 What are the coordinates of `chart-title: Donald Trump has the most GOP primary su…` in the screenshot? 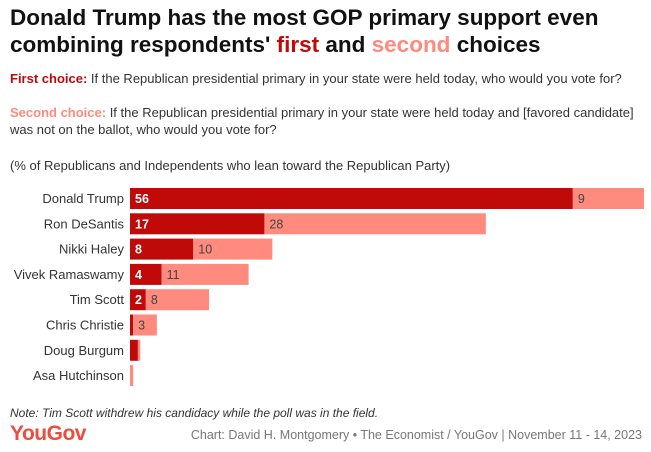 It's located at (304, 31).